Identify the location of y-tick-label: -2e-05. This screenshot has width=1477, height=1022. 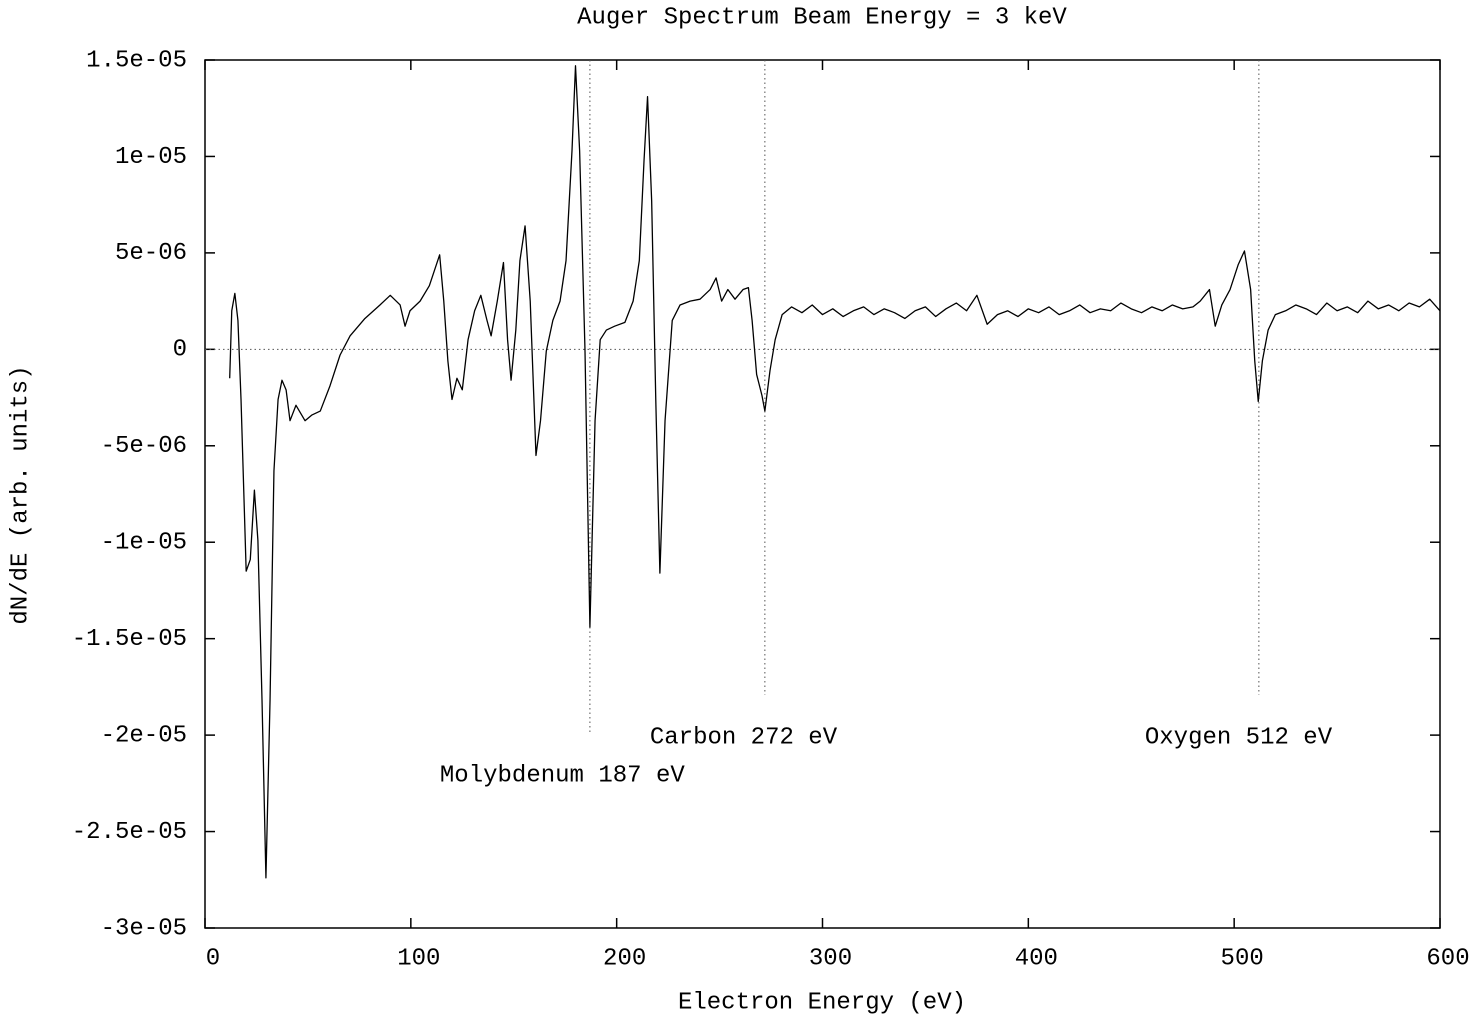
(144, 735).